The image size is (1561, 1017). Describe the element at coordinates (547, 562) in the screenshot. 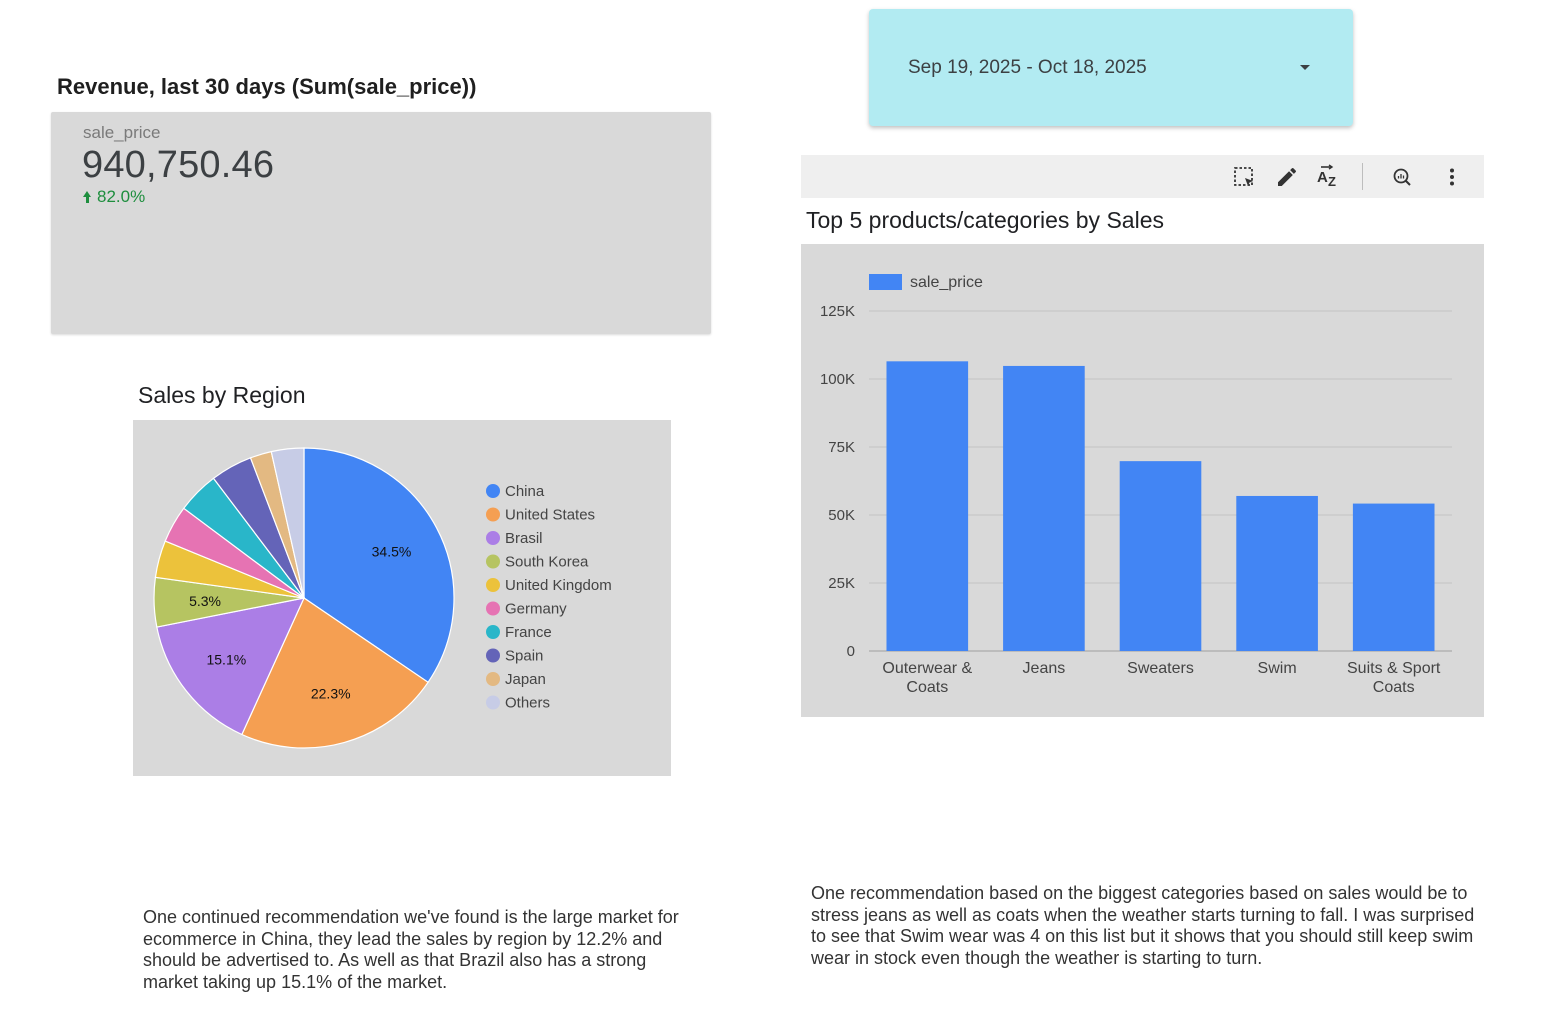

I see `legend-label: South Korea` at that location.